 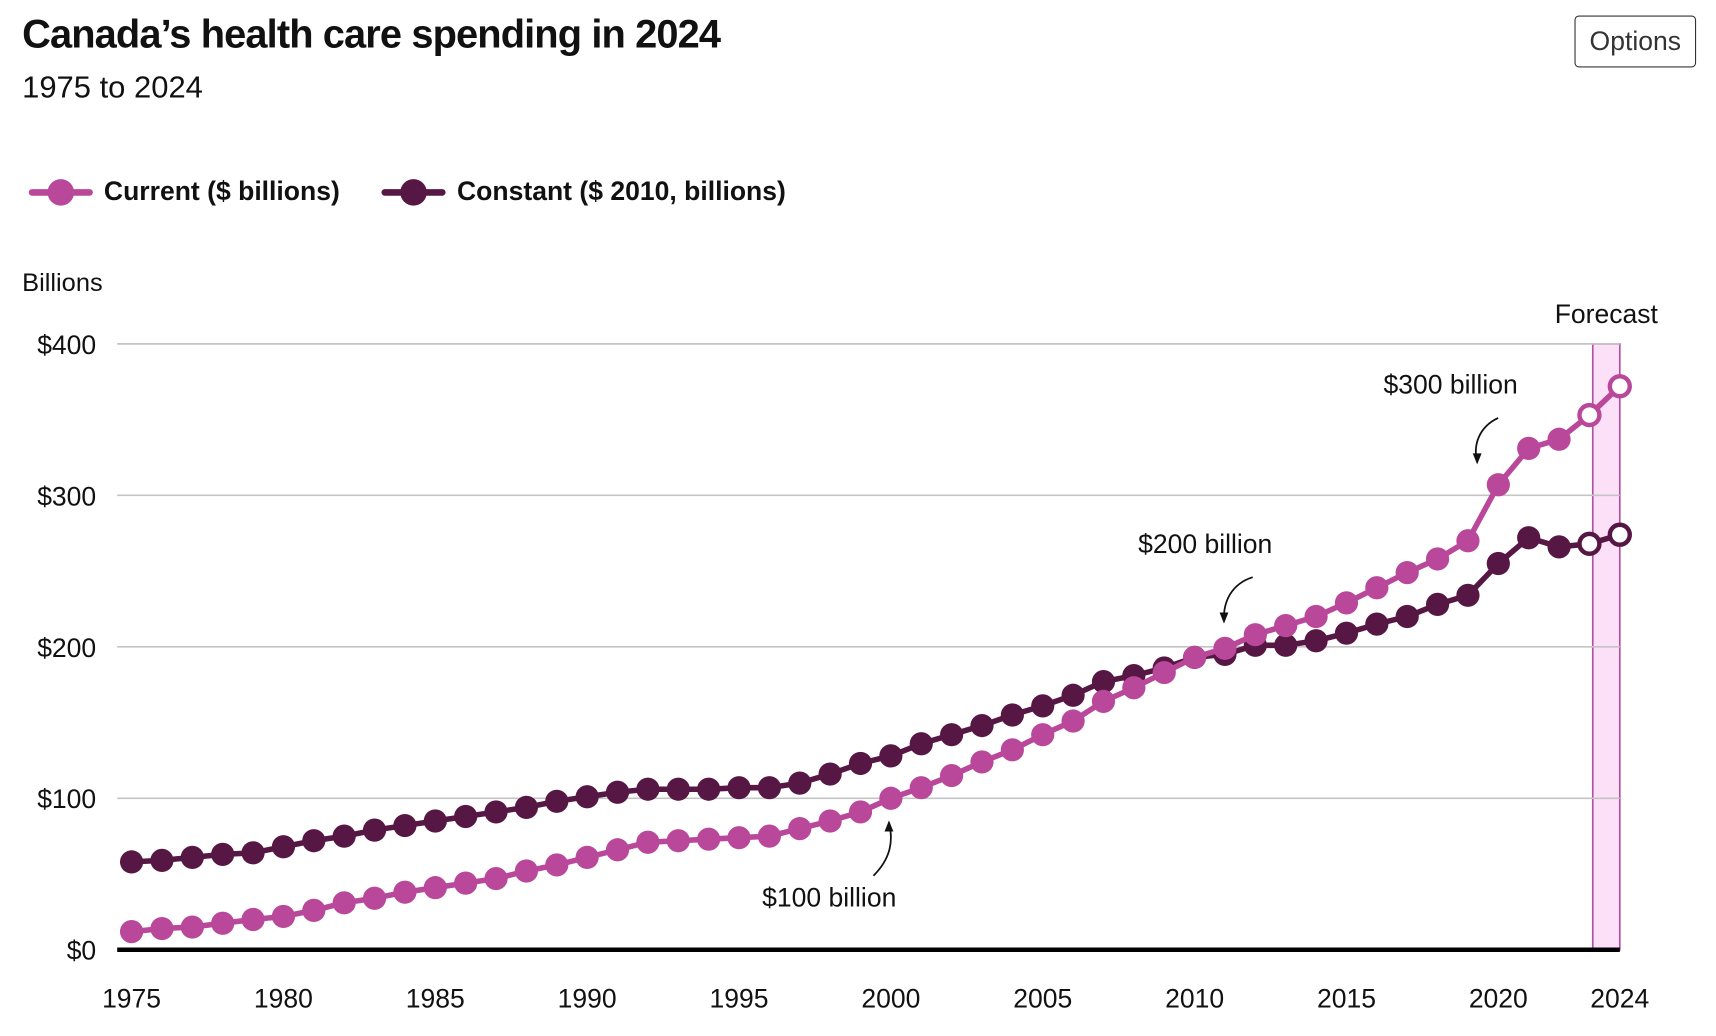 What do you see at coordinates (62, 282) in the screenshot?
I see `y-axis-label: Billions` at bounding box center [62, 282].